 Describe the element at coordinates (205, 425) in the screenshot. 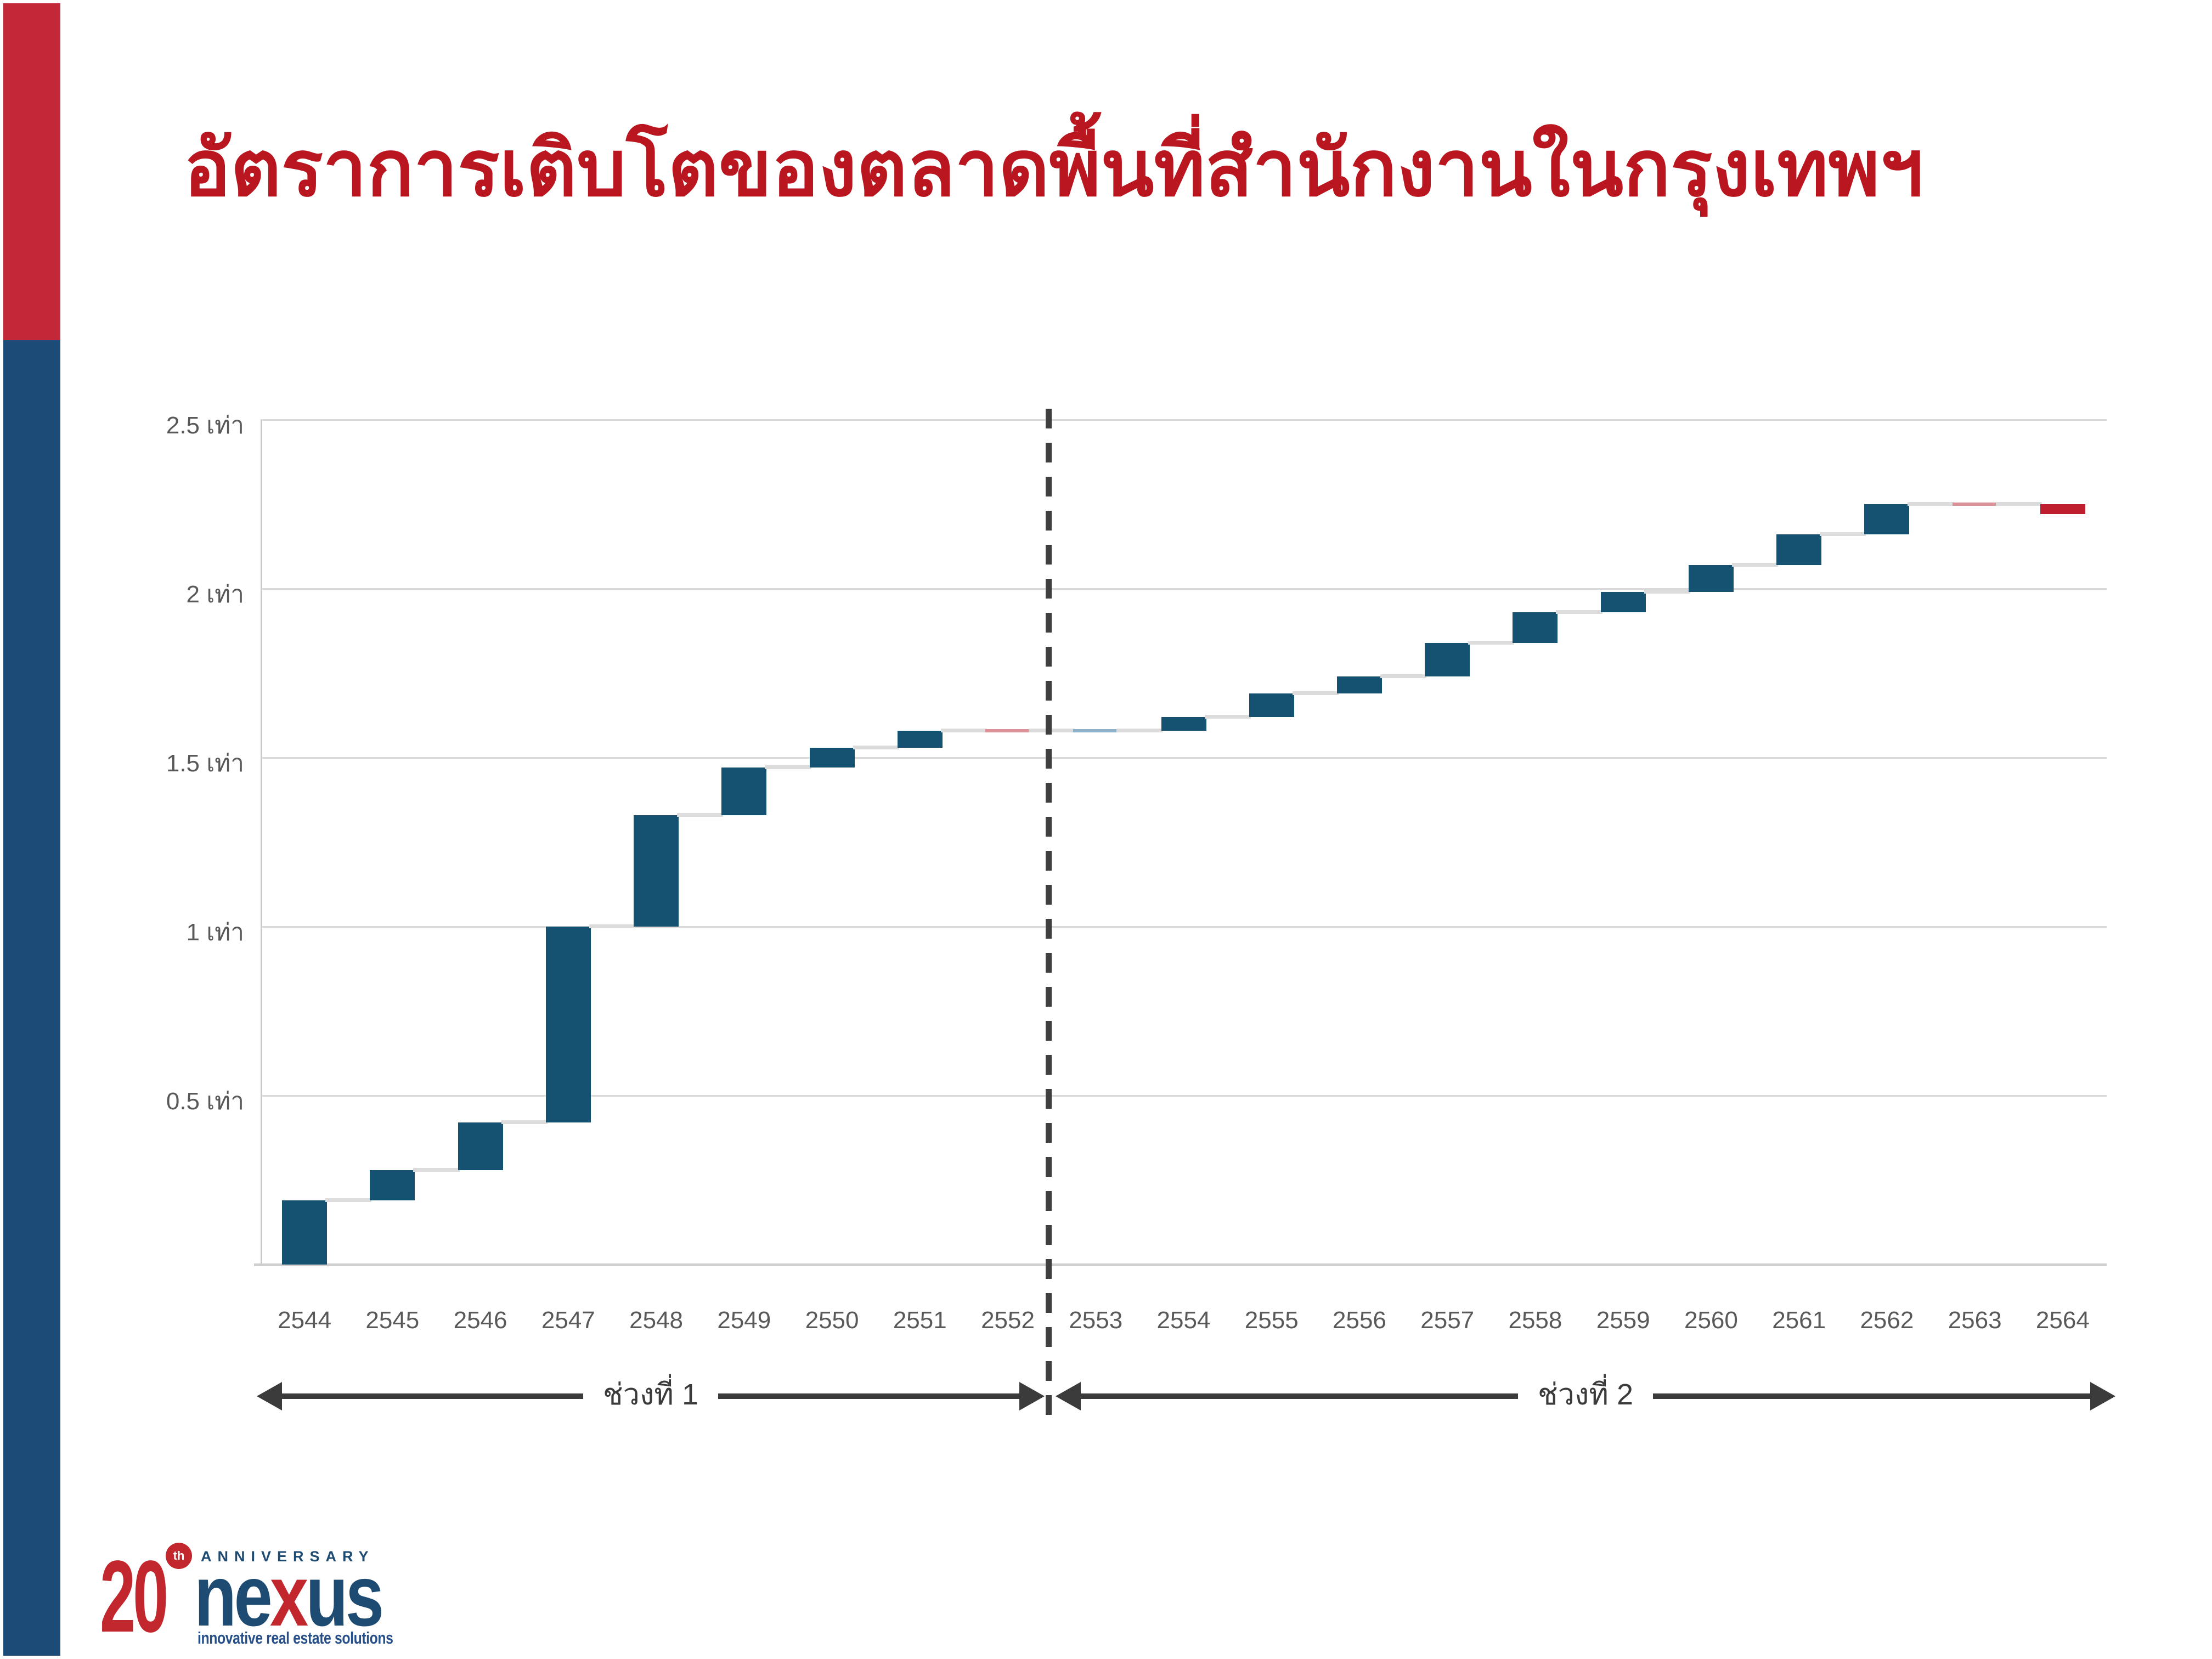

I see `y-axis-tick-label: 2.5 เท่า` at that location.